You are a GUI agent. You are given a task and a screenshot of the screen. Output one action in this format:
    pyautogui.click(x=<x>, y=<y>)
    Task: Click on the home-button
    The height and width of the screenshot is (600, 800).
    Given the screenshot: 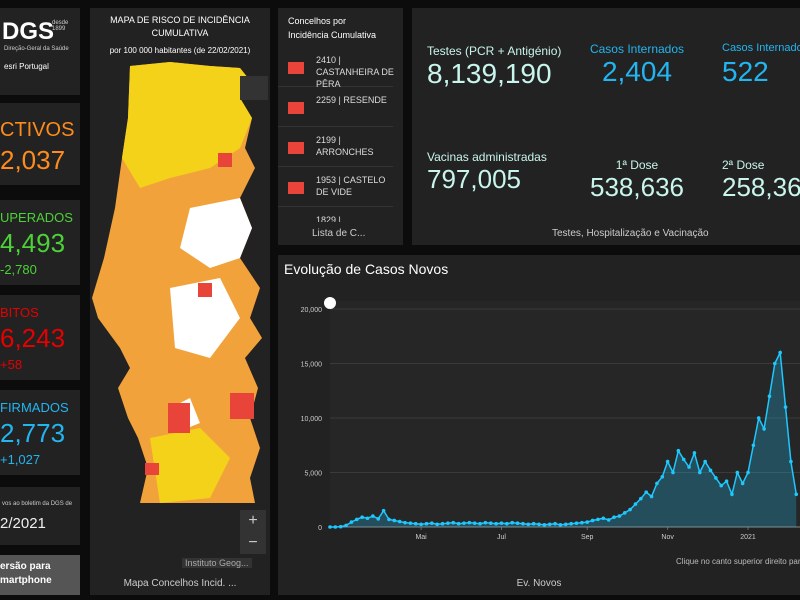 What is the action you would take?
    pyautogui.click(x=254, y=88)
    